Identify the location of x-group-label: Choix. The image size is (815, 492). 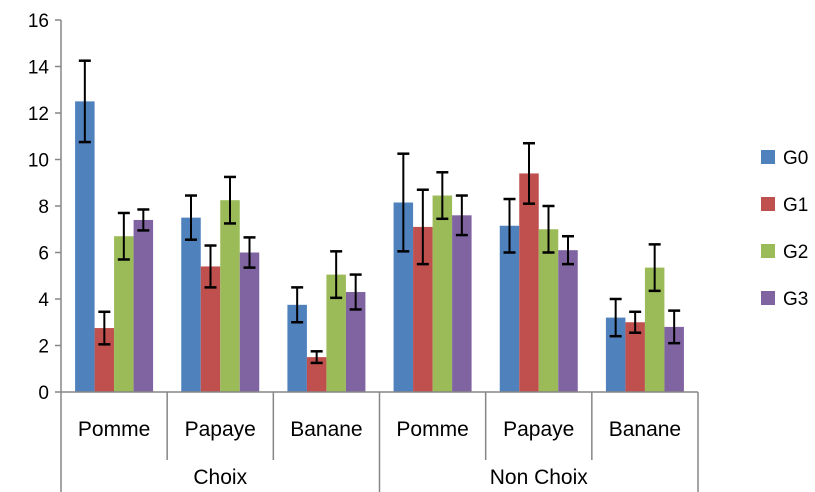
(220, 477).